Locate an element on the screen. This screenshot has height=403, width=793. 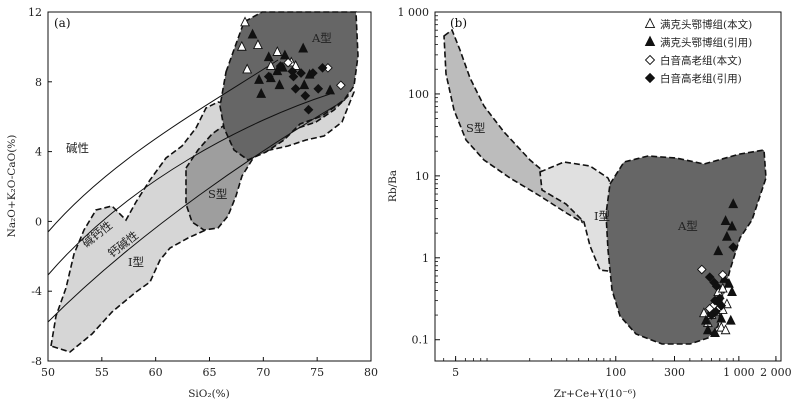
panel-b-y-tick-label: 0.1 is located at coordinates (421, 340).